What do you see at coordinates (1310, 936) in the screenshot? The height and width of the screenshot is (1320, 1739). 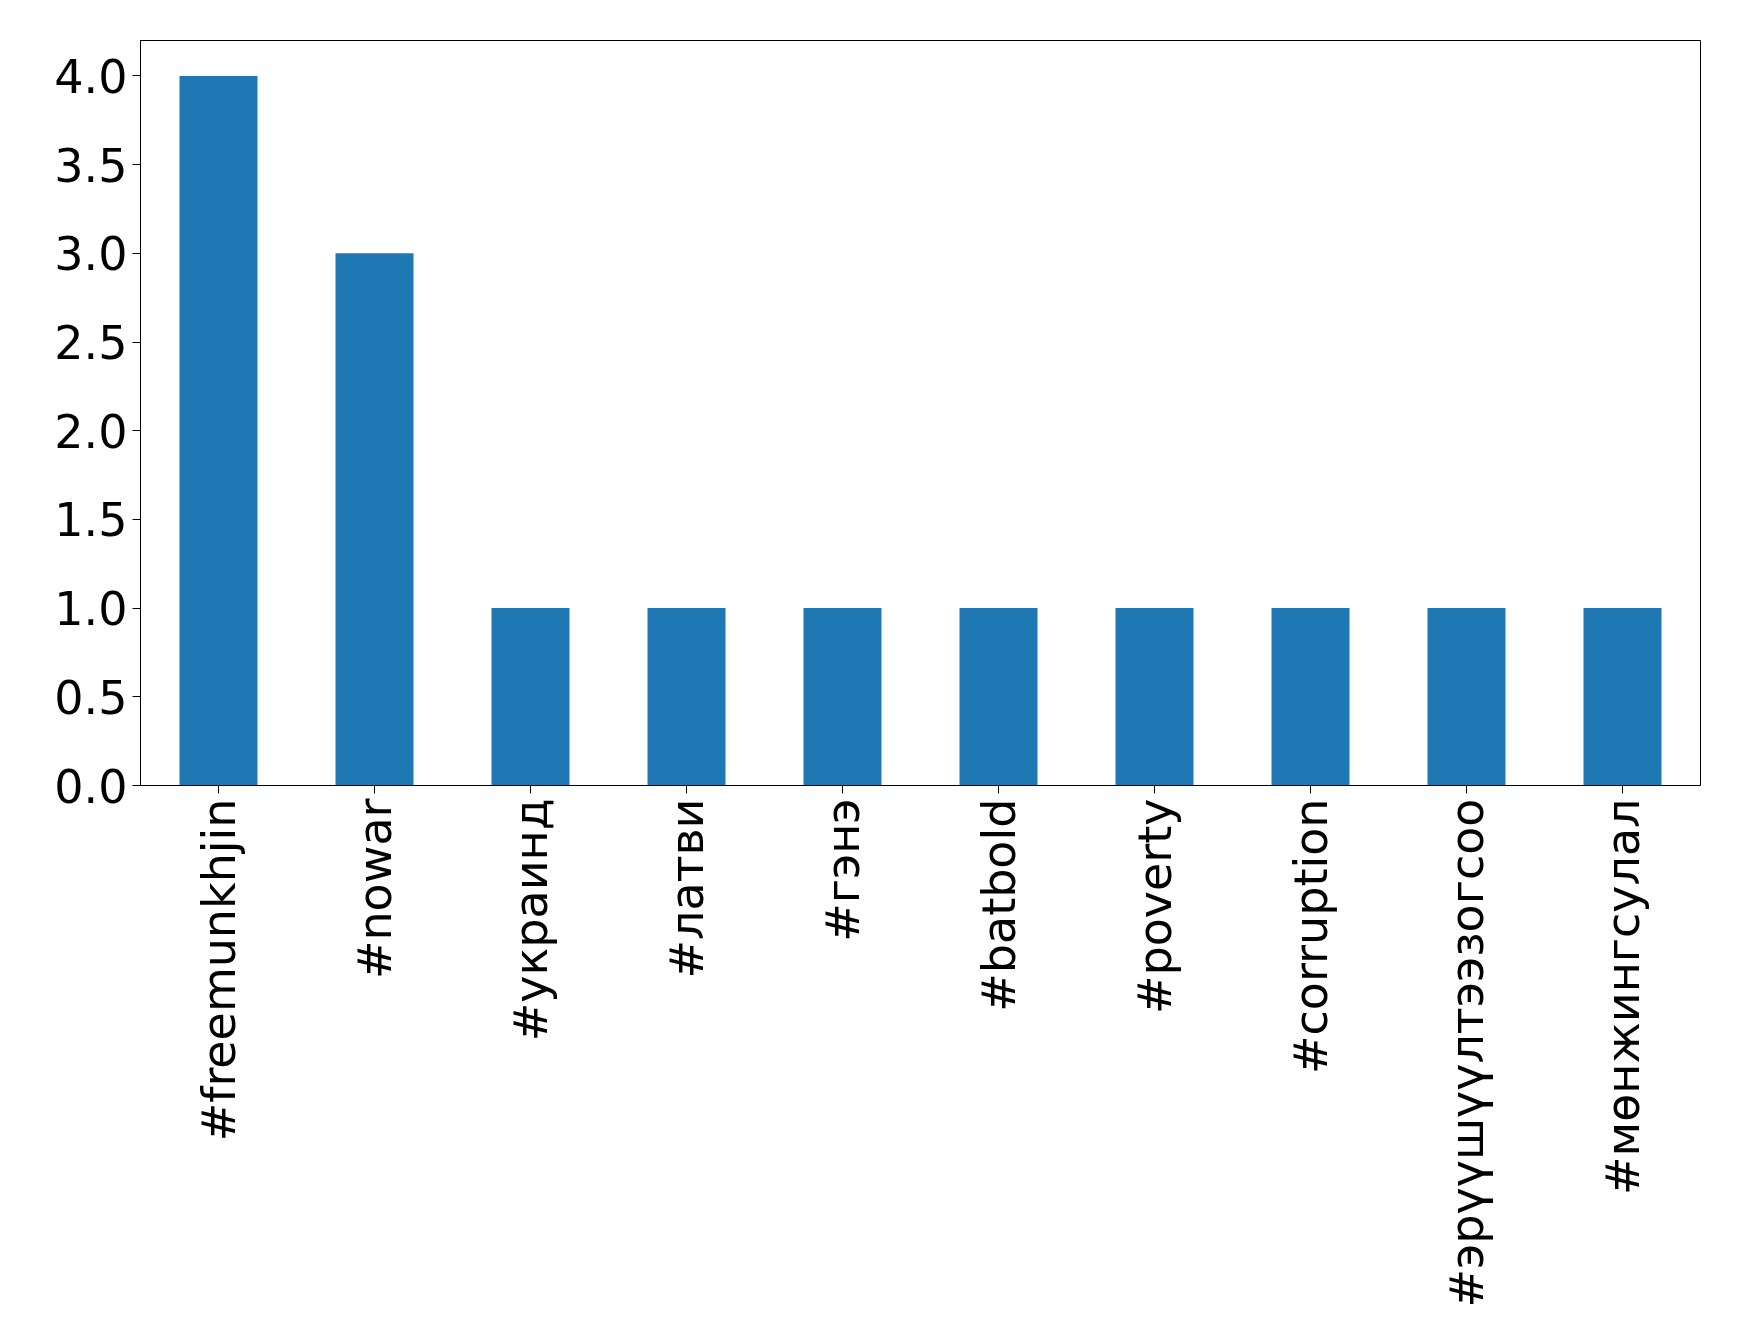 I see `x-tick-label: #corruption` at bounding box center [1310, 936].